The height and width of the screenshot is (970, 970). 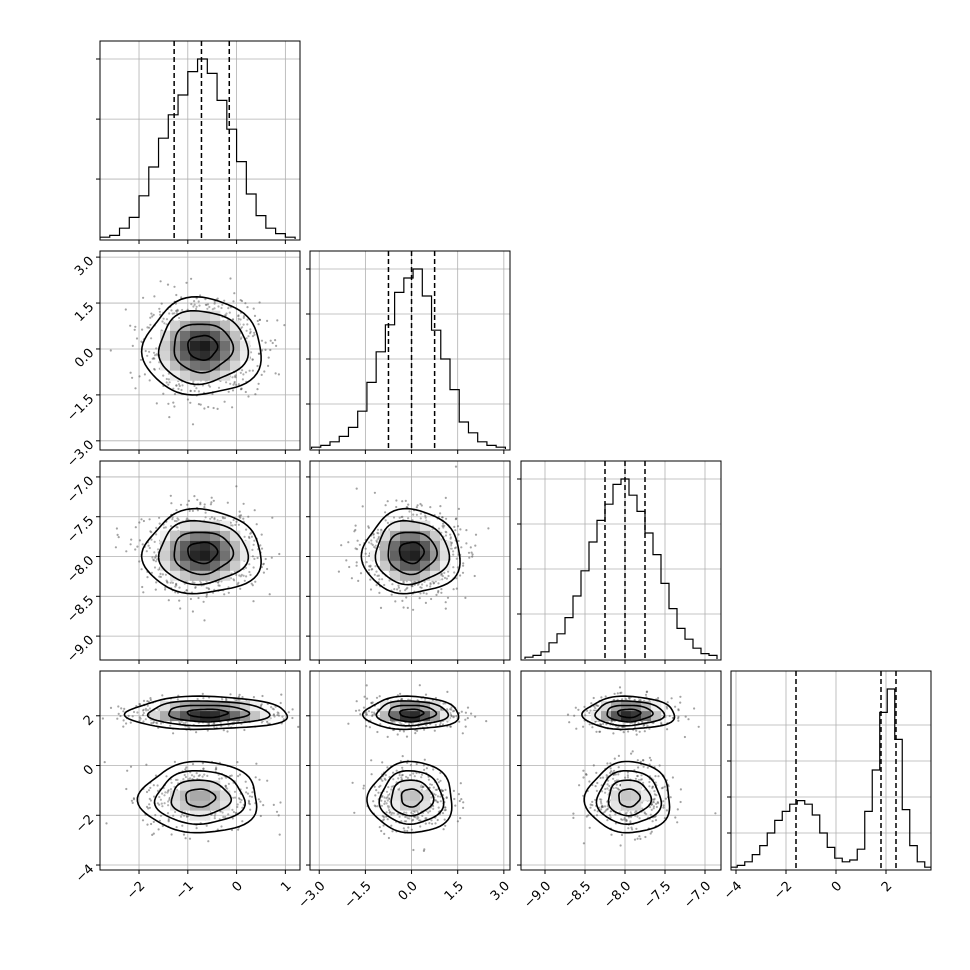 I want to click on y-tick-label: 2, so click(x=89, y=720).